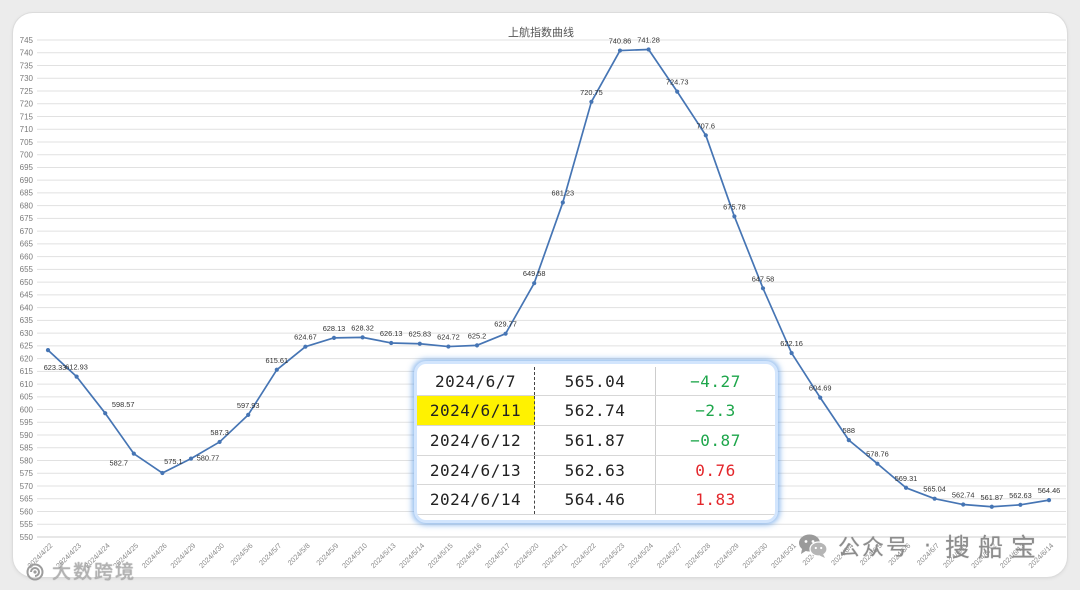 The width and height of the screenshot is (1080, 590). I want to click on y-tick-label: 670, so click(27, 231).